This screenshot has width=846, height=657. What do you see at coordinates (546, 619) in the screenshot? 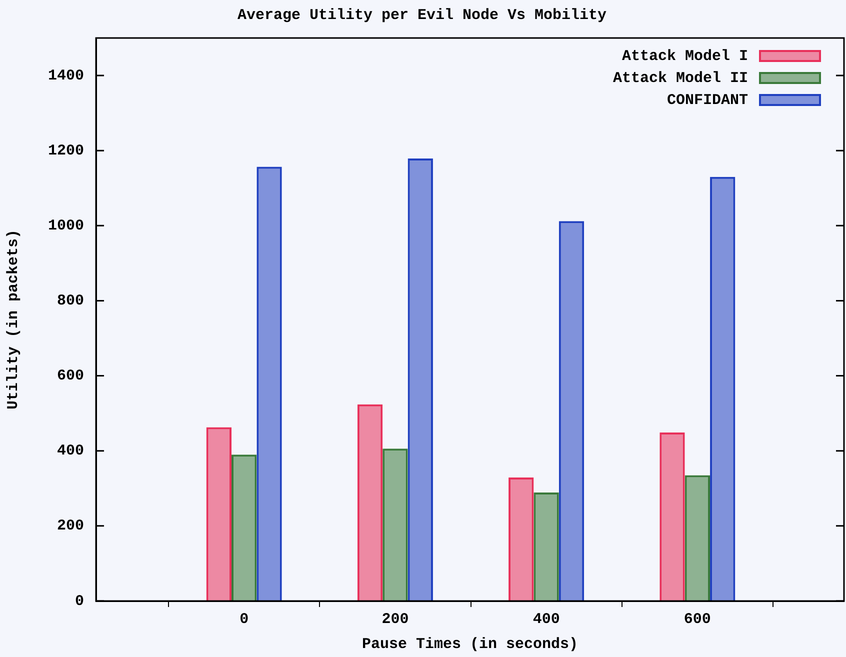
I see `x-tick-label: 400` at bounding box center [546, 619].